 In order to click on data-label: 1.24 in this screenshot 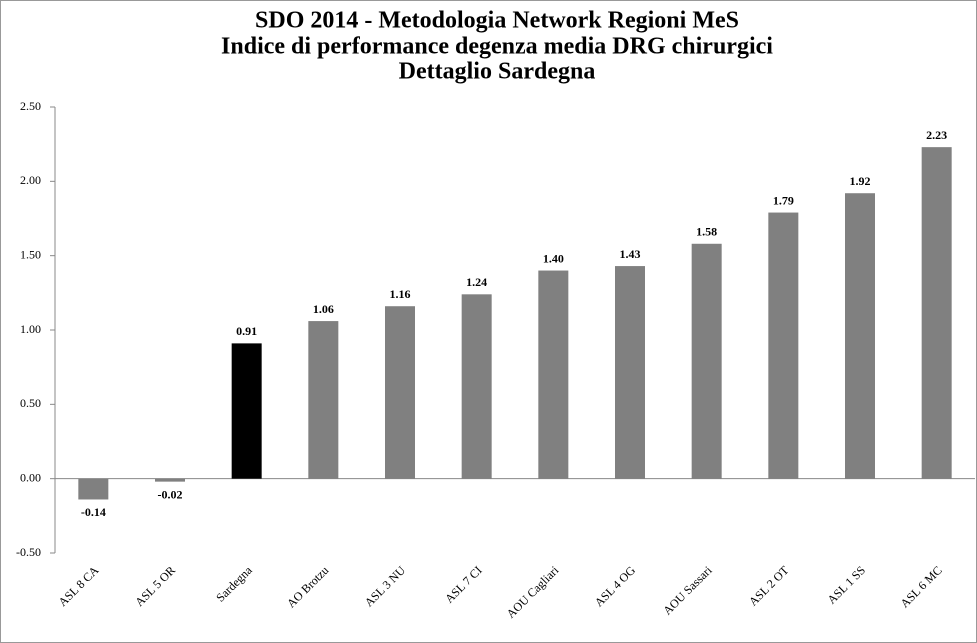, I will do `click(476, 282)`.